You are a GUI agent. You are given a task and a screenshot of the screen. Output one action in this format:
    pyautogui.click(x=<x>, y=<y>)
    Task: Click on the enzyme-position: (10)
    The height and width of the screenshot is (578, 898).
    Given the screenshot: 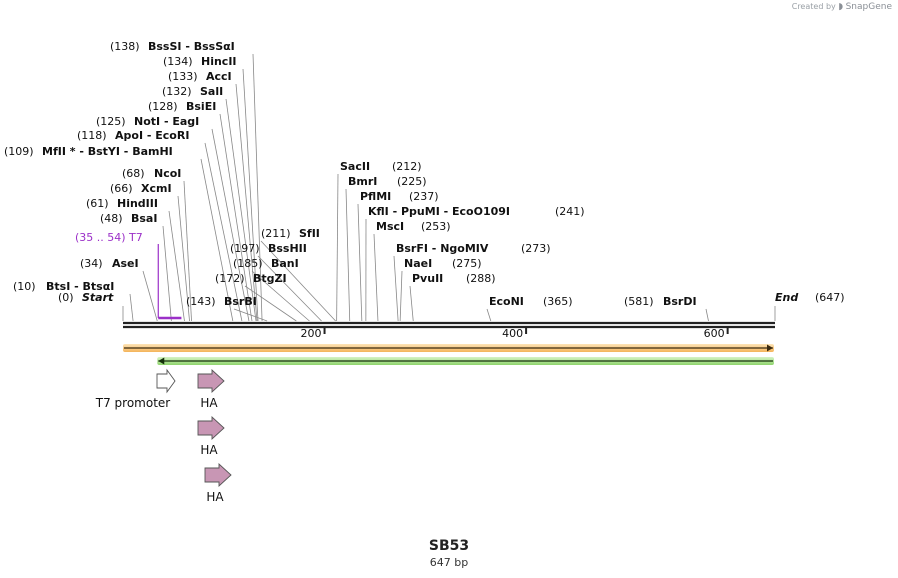 What is the action you would take?
    pyautogui.click(x=24, y=286)
    